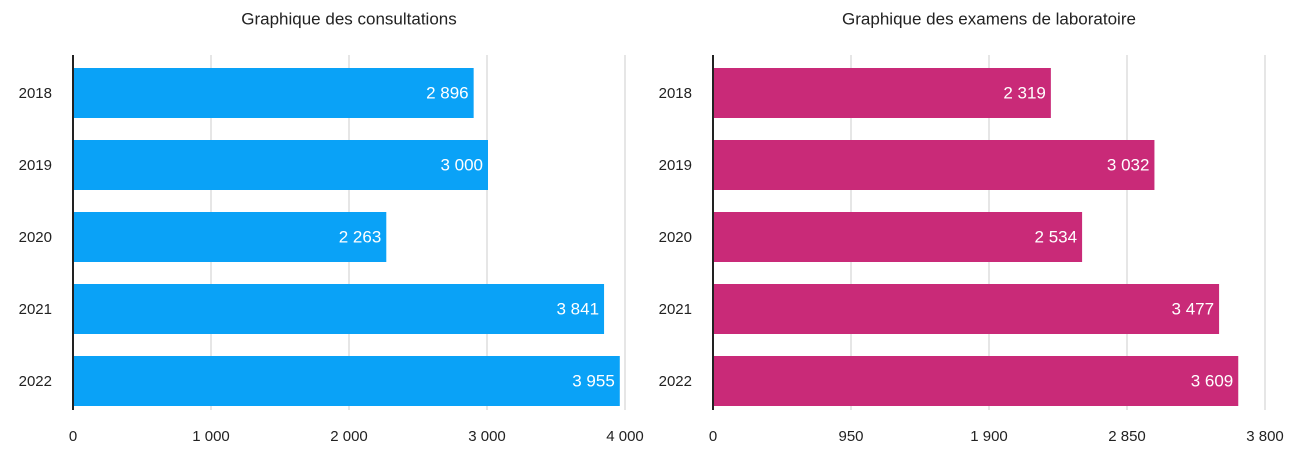 The width and height of the screenshot is (1300, 450). I want to click on x-tick-label: 2 850, so click(1127, 436).